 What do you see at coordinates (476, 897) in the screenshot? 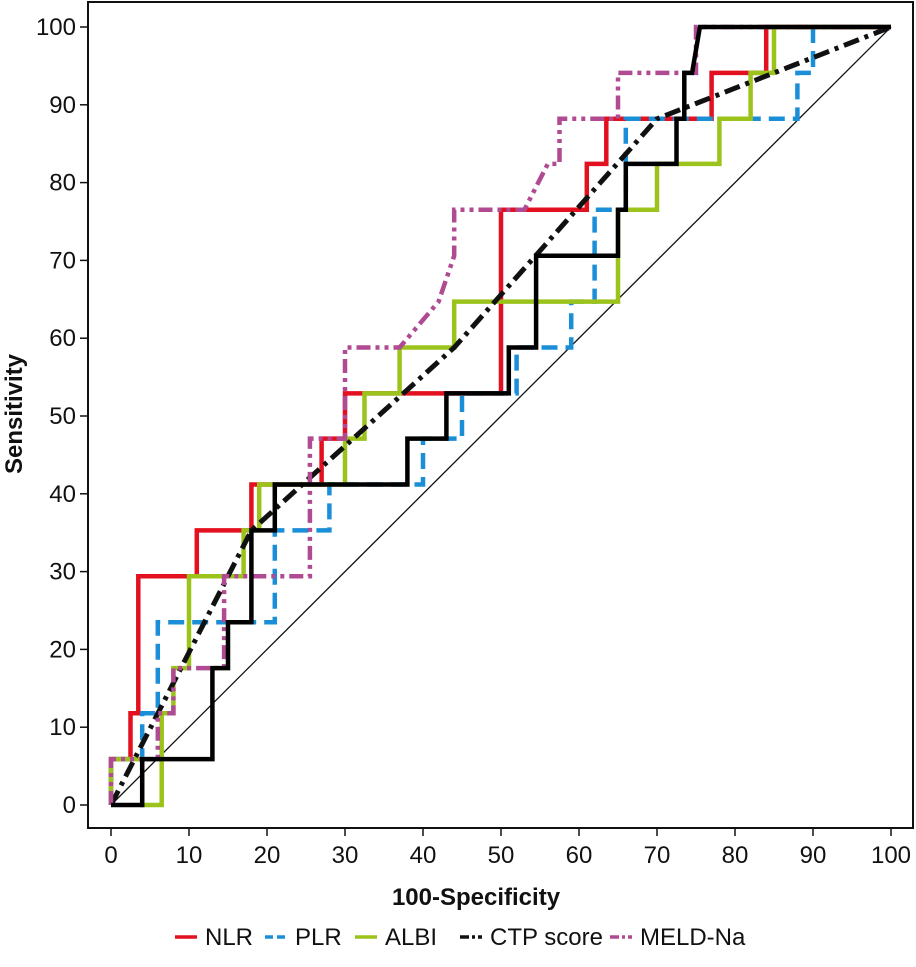
I see `x-axis-title: 100-Specificity` at bounding box center [476, 897].